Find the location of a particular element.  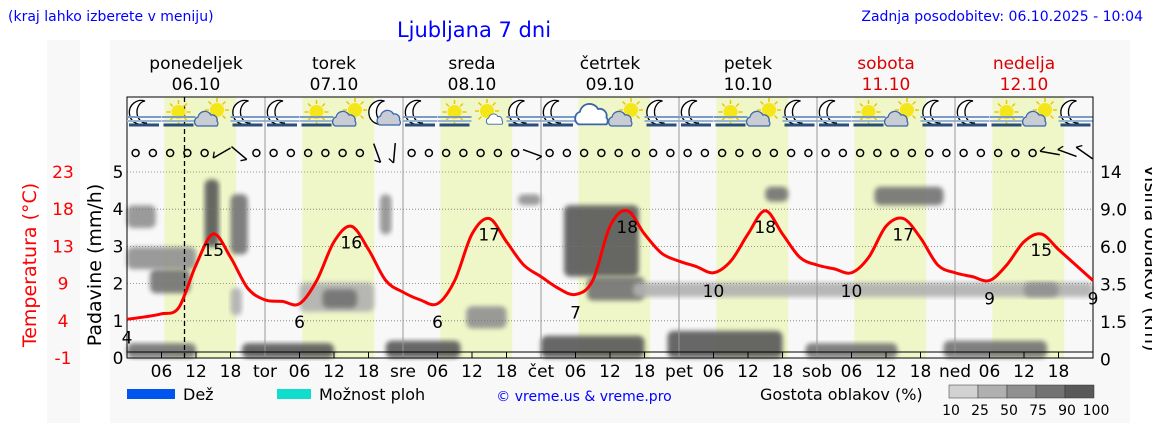

day-date: 10.10 is located at coordinates (748, 85).